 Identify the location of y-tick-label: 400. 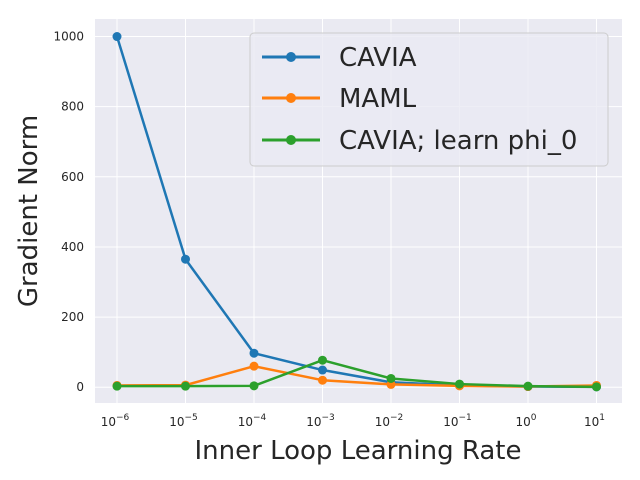
(72, 247).